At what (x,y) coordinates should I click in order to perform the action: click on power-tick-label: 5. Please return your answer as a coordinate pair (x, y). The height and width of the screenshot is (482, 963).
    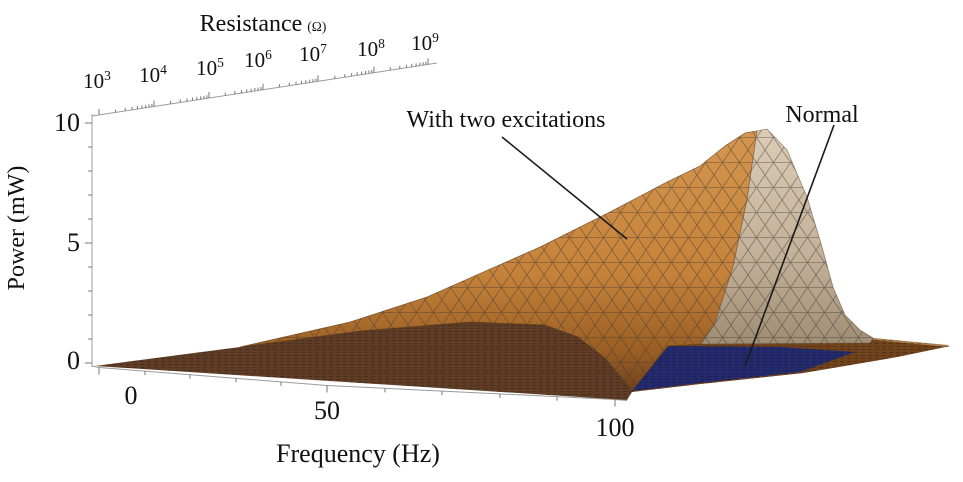
    Looking at the image, I should click on (73, 242).